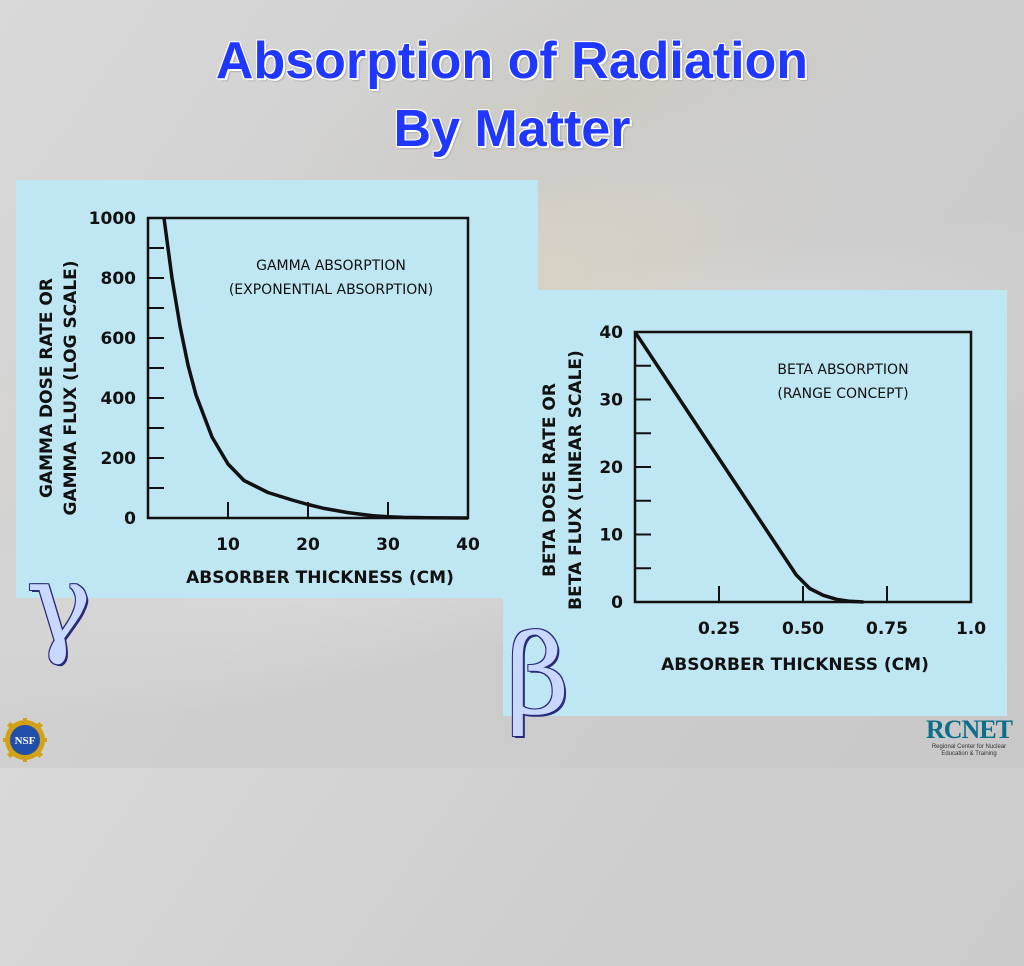  What do you see at coordinates (47, 388) in the screenshot?
I see `y-axis-label-line1: GAMMA DOSE RATE OR` at bounding box center [47, 388].